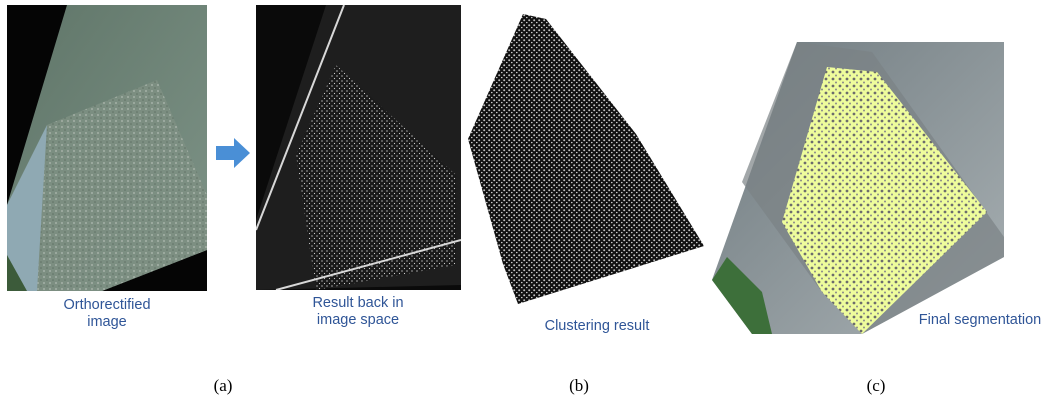 The height and width of the screenshot is (403, 1054). What do you see at coordinates (223, 385) in the screenshot?
I see `subfigure-label-a: (a)` at bounding box center [223, 385].